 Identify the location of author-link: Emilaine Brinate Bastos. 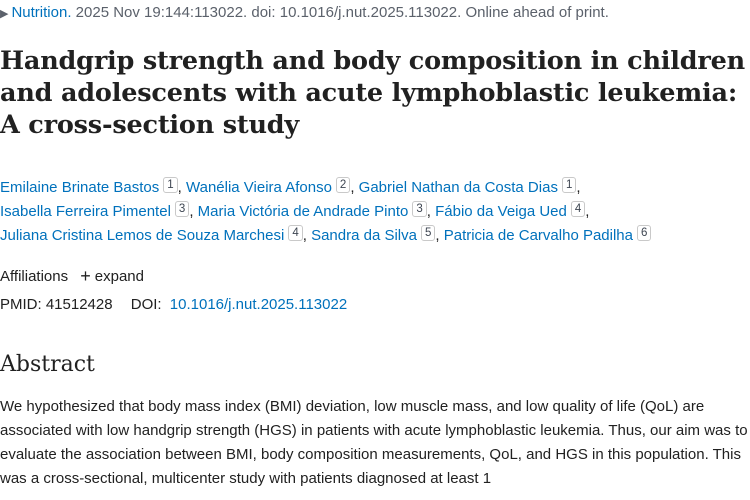
(80, 187).